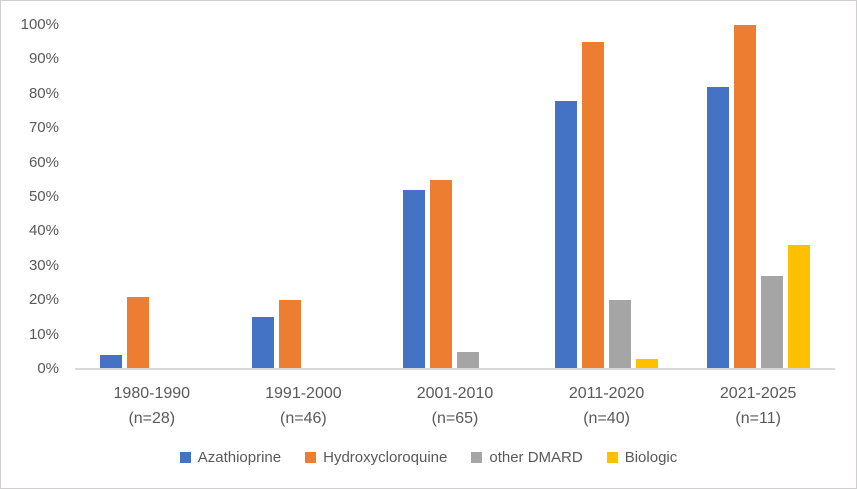 The height and width of the screenshot is (489, 857). What do you see at coordinates (455, 418) in the screenshot?
I see `category-sublabel: (n=65)` at bounding box center [455, 418].